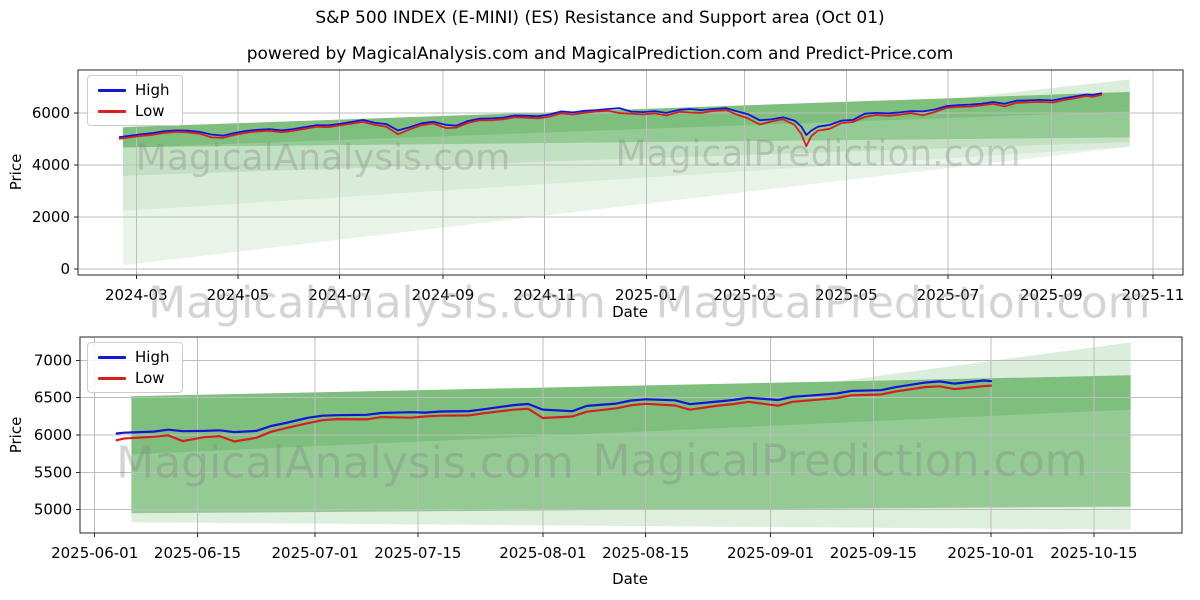 The width and height of the screenshot is (1200, 600). I want to click on svg-text: 2024-05, so click(238, 295).